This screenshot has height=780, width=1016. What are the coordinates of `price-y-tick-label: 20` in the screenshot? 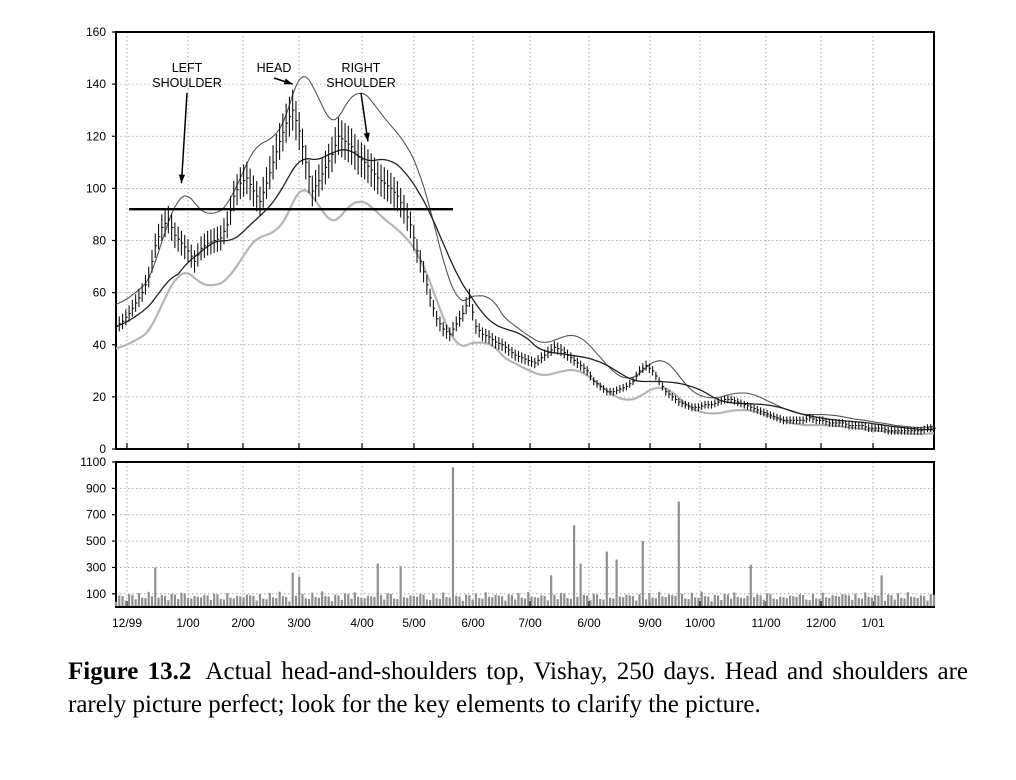 It's located at (100, 397).